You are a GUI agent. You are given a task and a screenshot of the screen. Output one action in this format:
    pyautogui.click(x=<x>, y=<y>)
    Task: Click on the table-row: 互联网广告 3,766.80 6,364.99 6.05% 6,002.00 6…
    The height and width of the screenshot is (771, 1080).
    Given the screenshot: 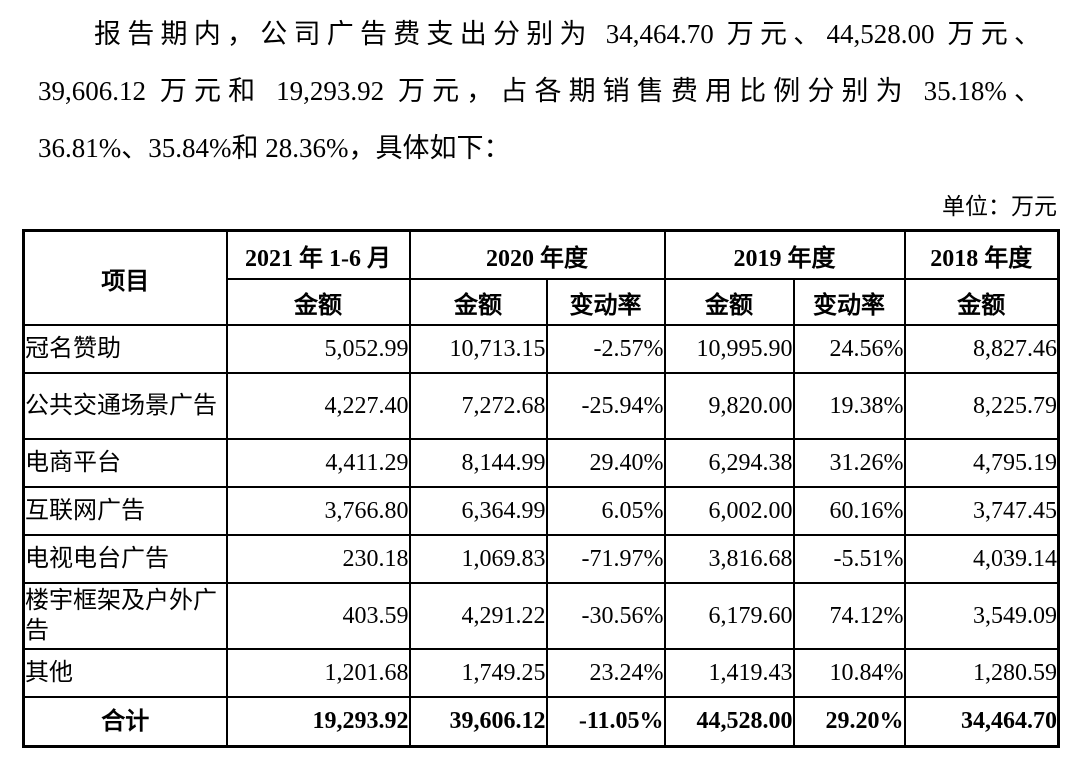 What is the action you would take?
    pyautogui.click(x=541, y=511)
    